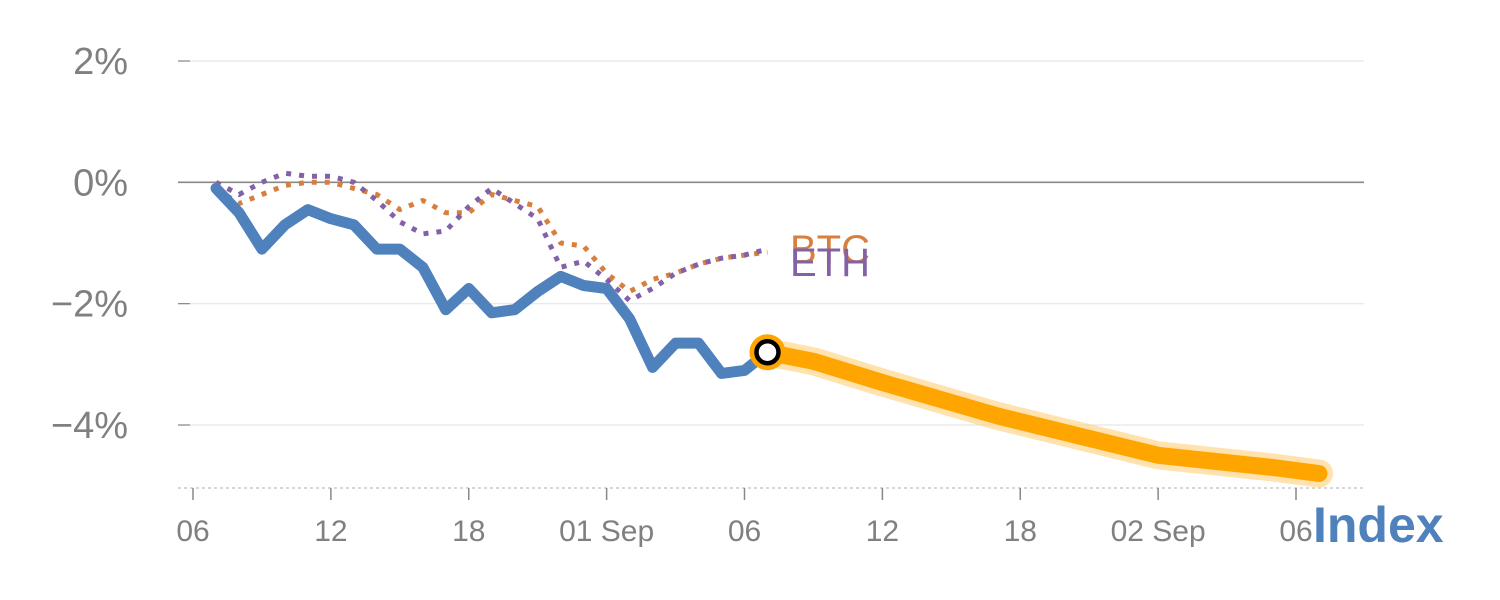 The width and height of the screenshot is (1500, 600). I want to click on x-tick-label: 01 Sep, so click(606, 531).